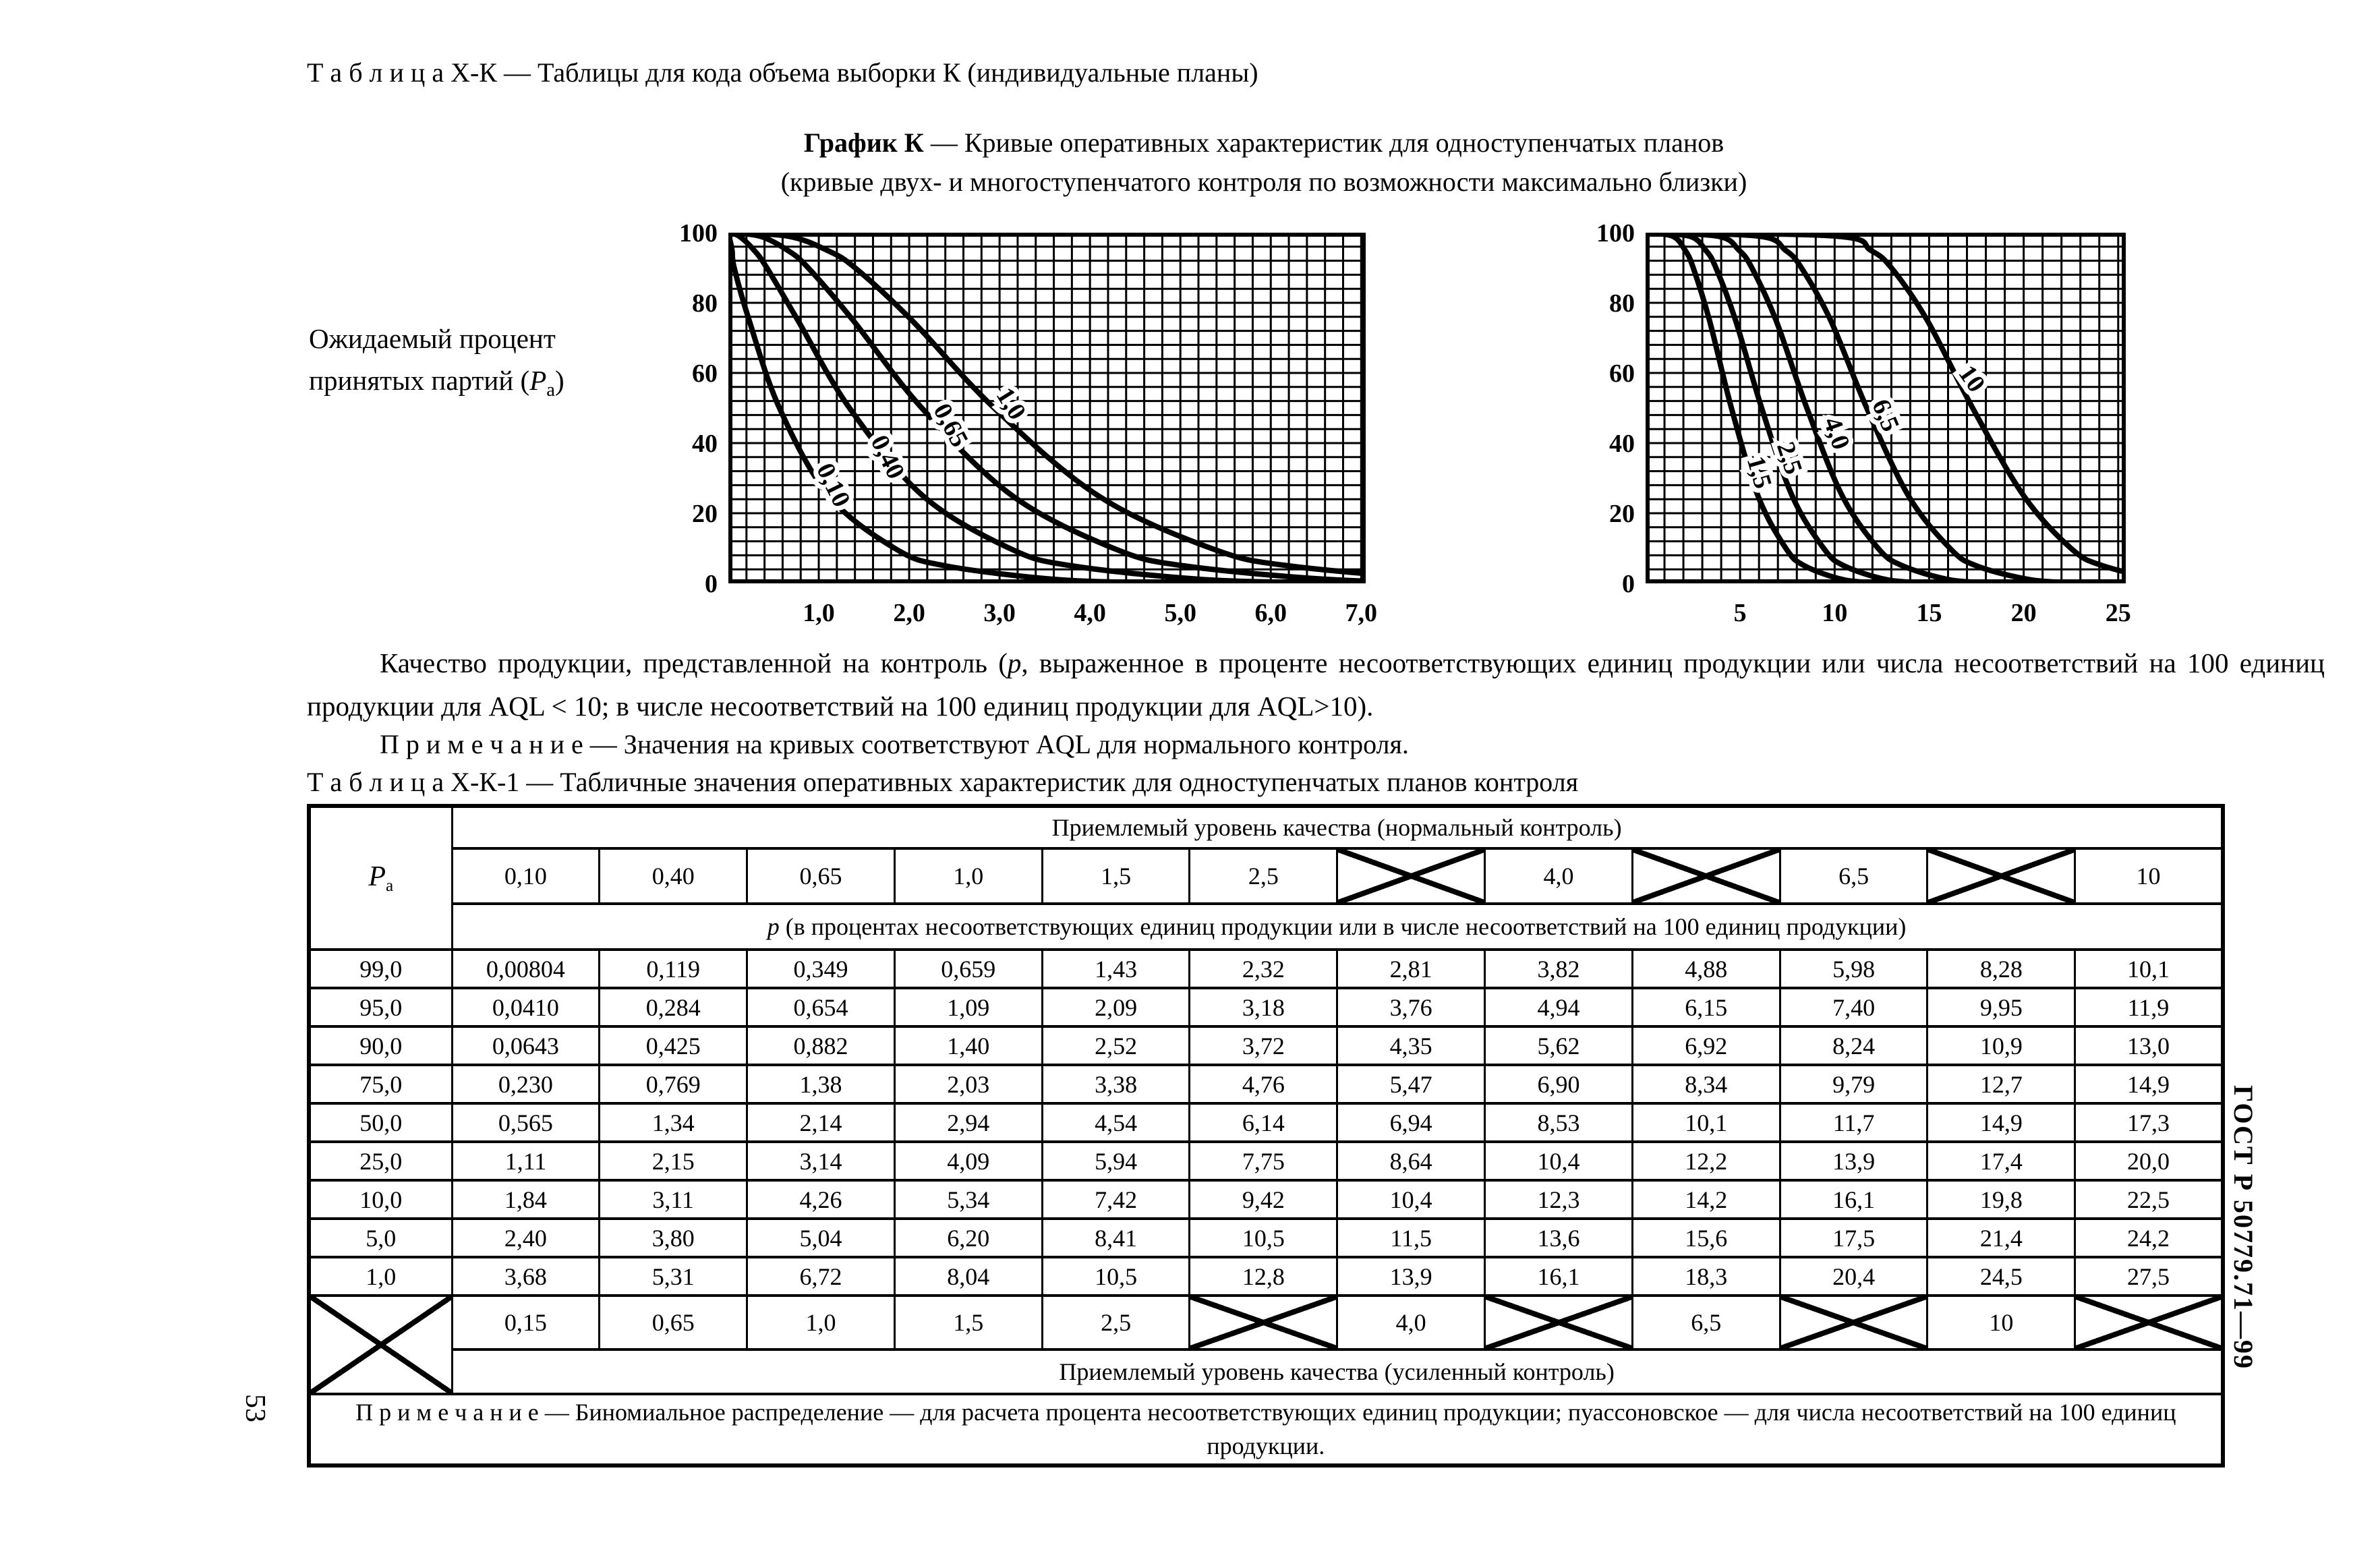 The height and width of the screenshot is (1568, 2378). What do you see at coordinates (2002, 1045) in the screenshot?
I see `p-value-cell: 10,9` at bounding box center [2002, 1045].